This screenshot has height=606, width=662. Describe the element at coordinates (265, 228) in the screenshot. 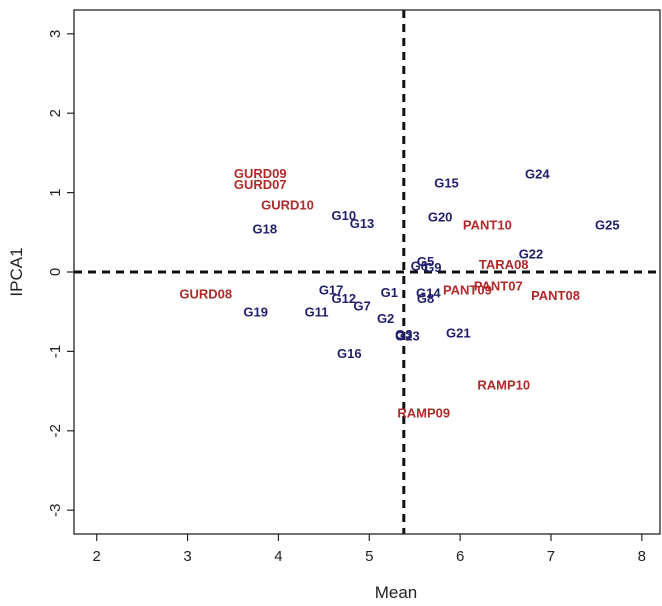

I see `genotype-label: G18` at that location.